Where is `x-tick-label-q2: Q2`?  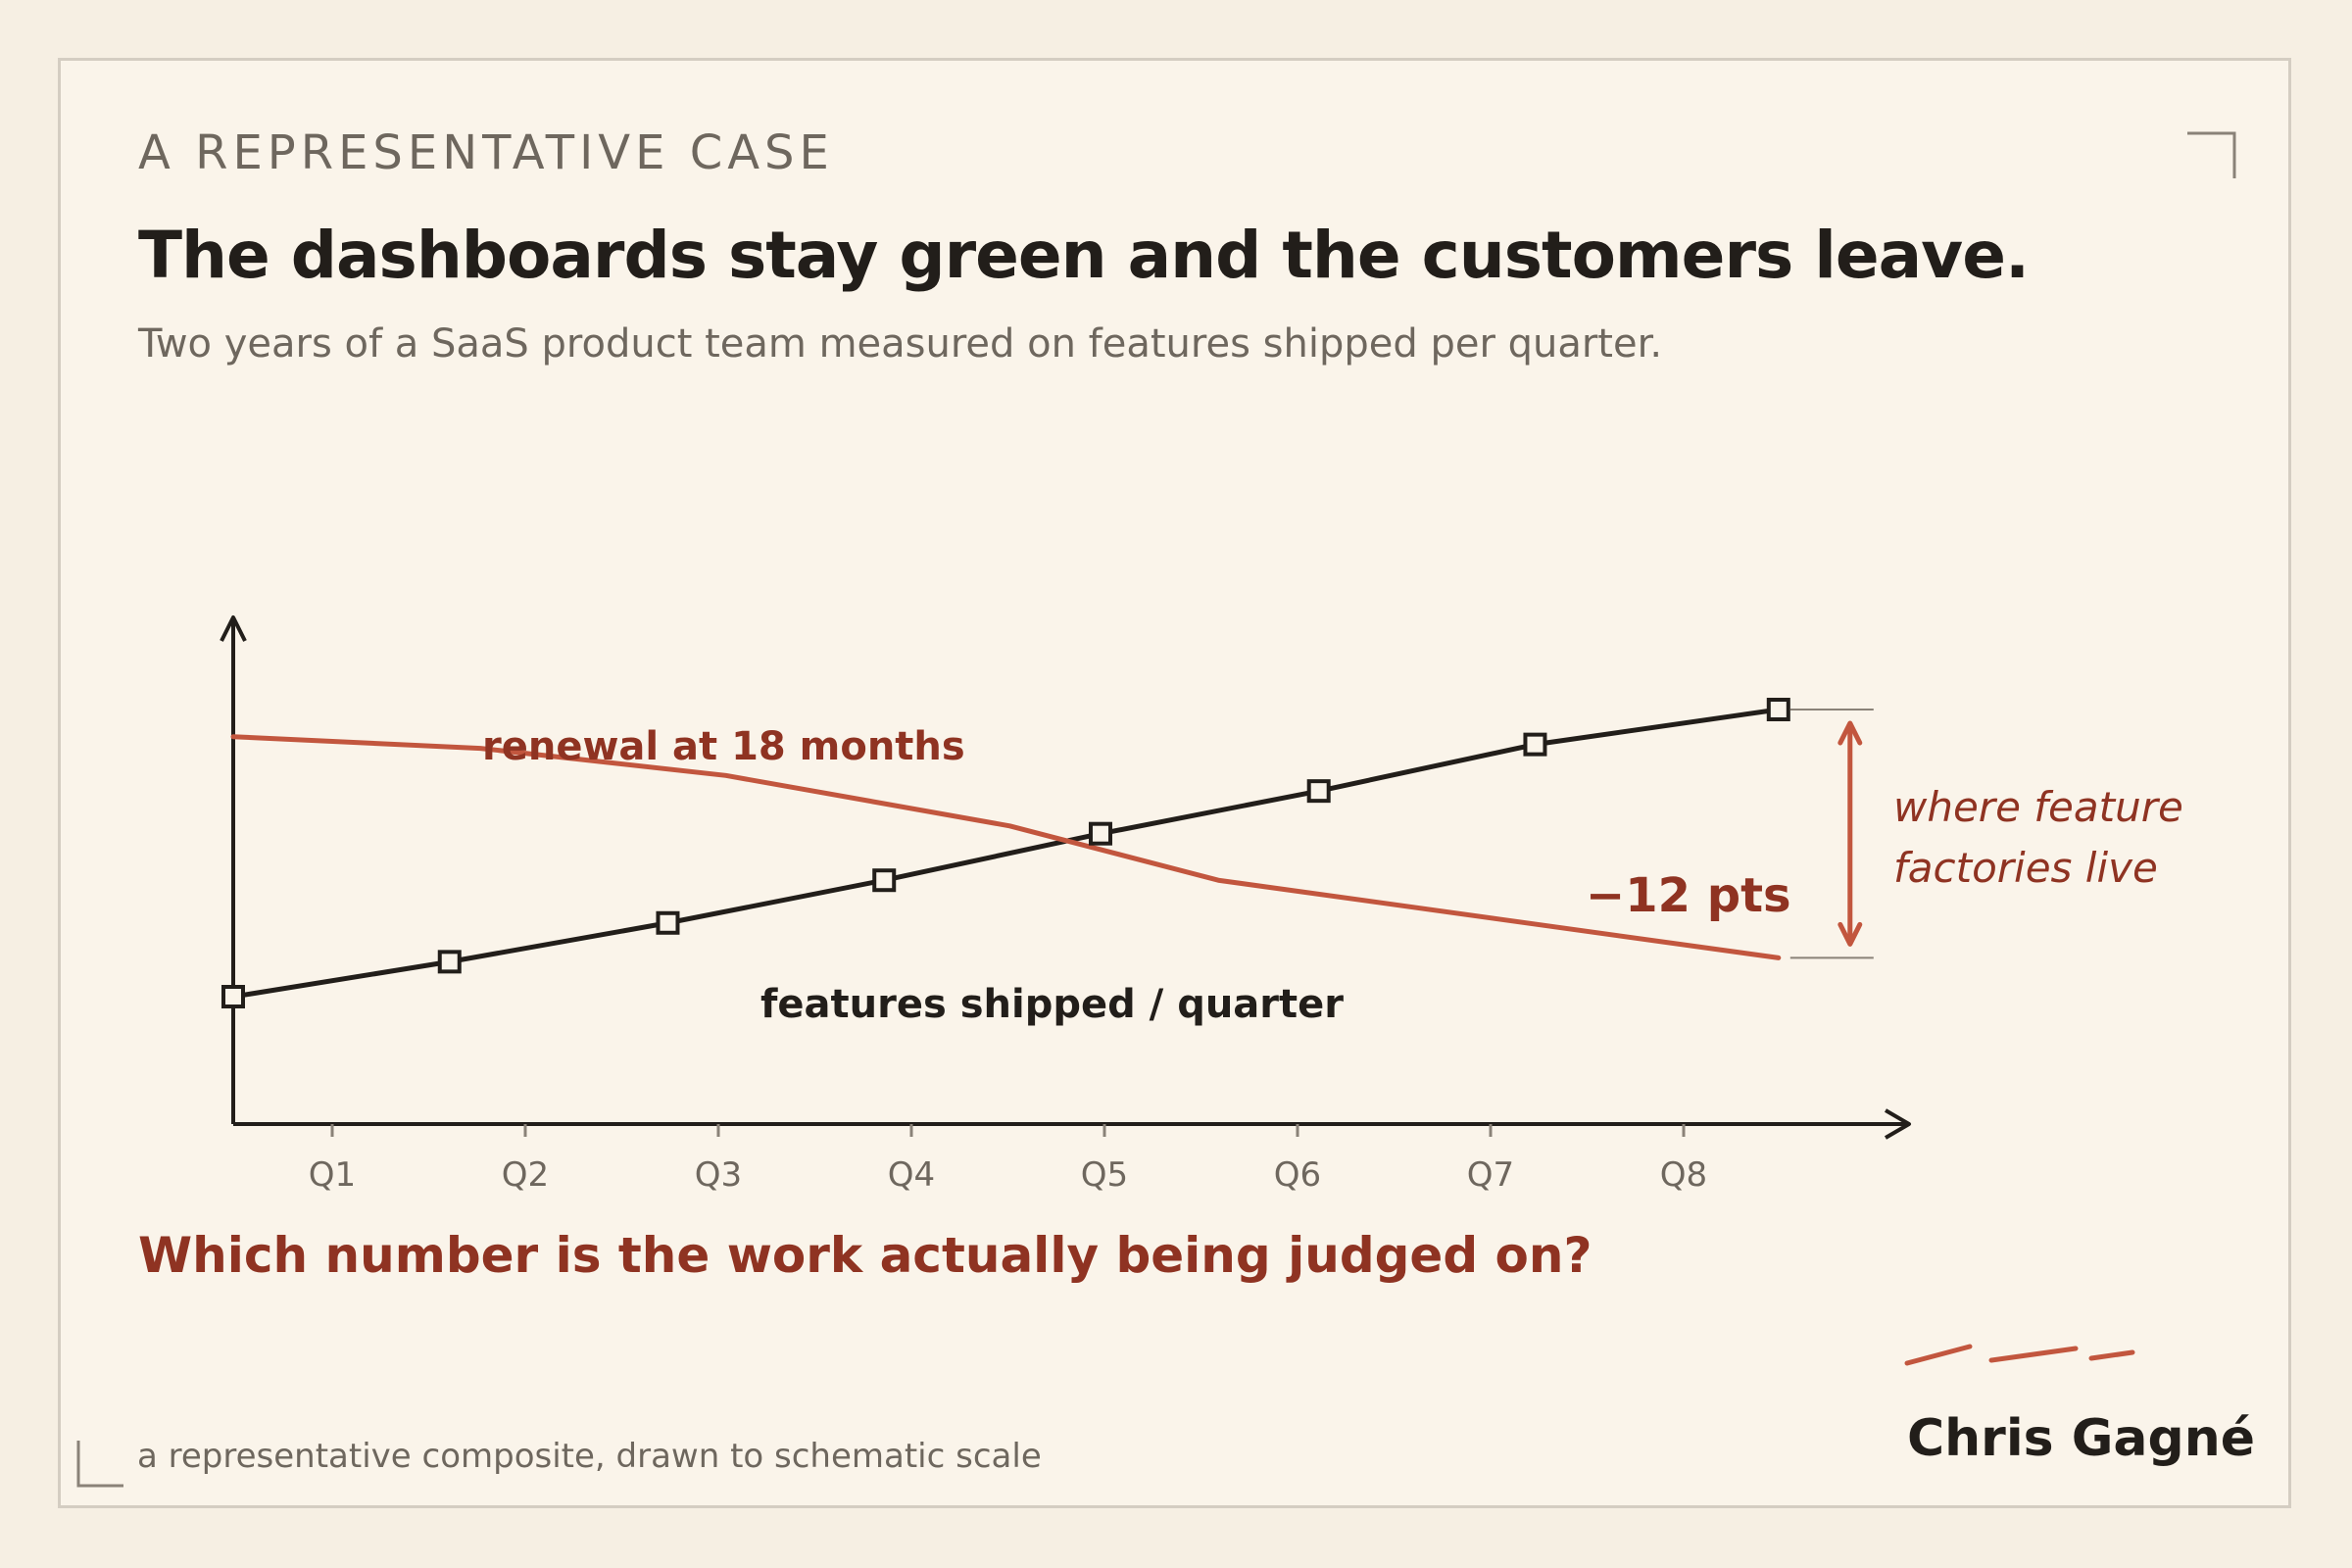 x-tick-label-q2: Q2 is located at coordinates (525, 1175).